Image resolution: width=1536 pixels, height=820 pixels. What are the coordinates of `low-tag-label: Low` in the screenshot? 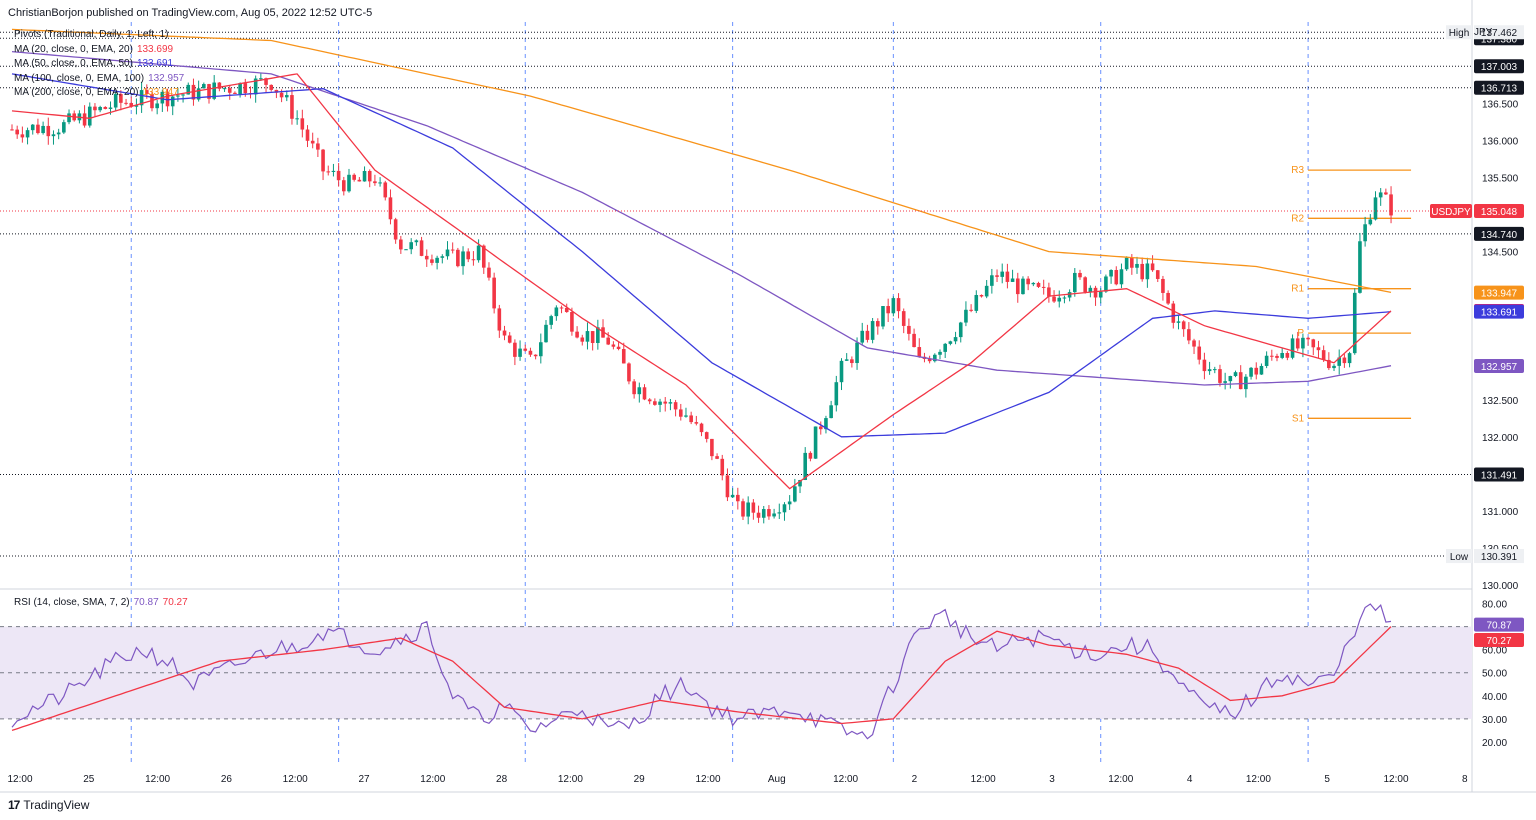 It's located at (1459, 557).